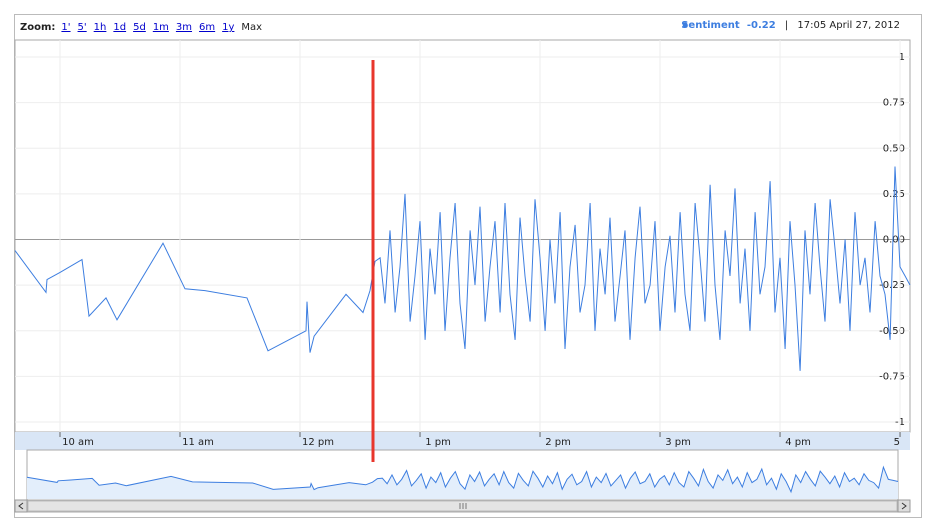 This screenshot has height=526, width=939. What do you see at coordinates (82, 27) in the screenshot?
I see `zoom-option: 5'` at bounding box center [82, 27].